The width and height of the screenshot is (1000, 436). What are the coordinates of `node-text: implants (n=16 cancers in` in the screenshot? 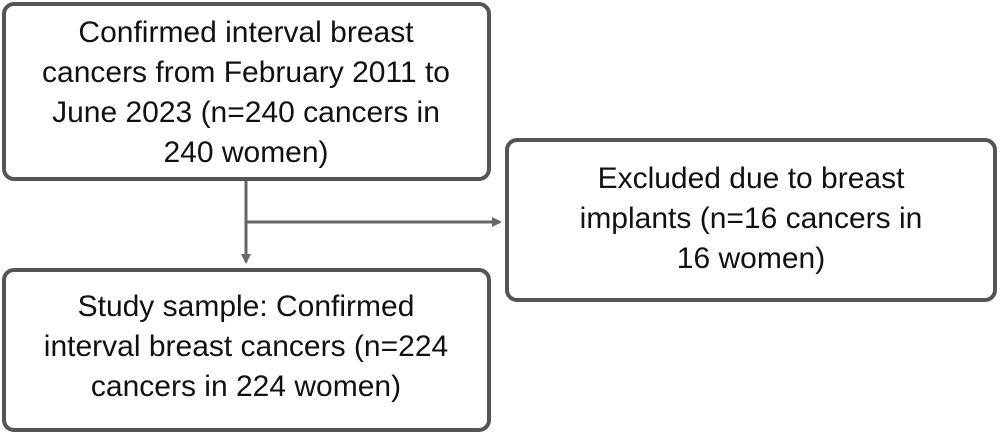 It's located at (751, 218).